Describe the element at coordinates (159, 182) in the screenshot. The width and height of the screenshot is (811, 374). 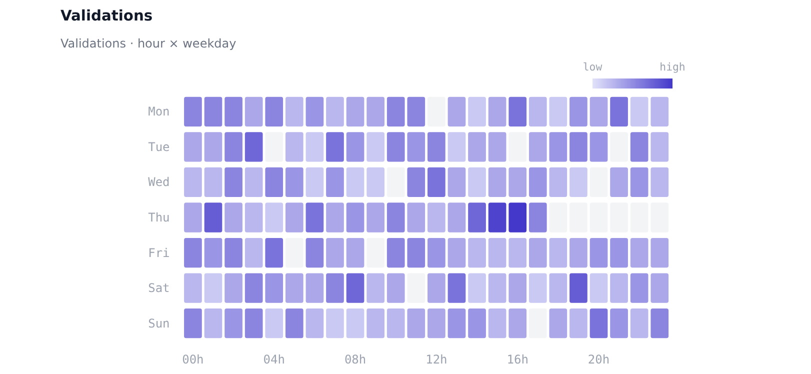
I see `y-tick-label: Wed` at that location.